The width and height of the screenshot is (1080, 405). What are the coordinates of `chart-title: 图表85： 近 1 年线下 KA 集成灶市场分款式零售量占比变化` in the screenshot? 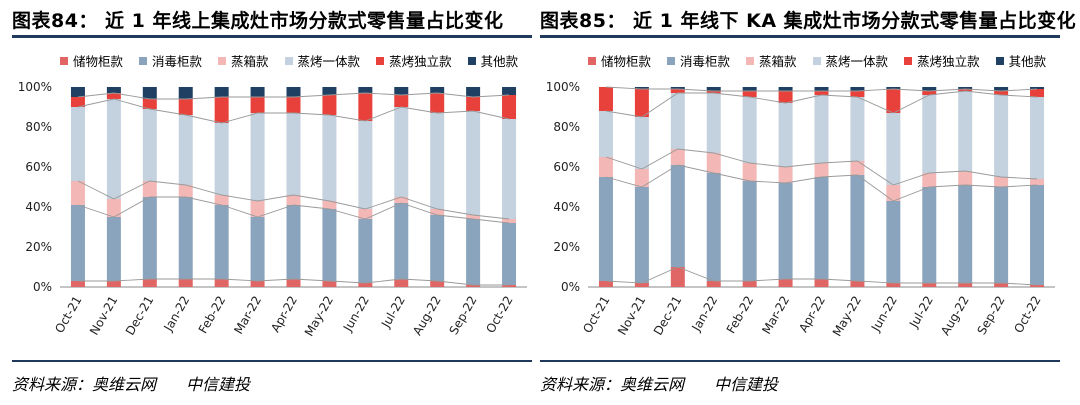 It's located at (808, 21).